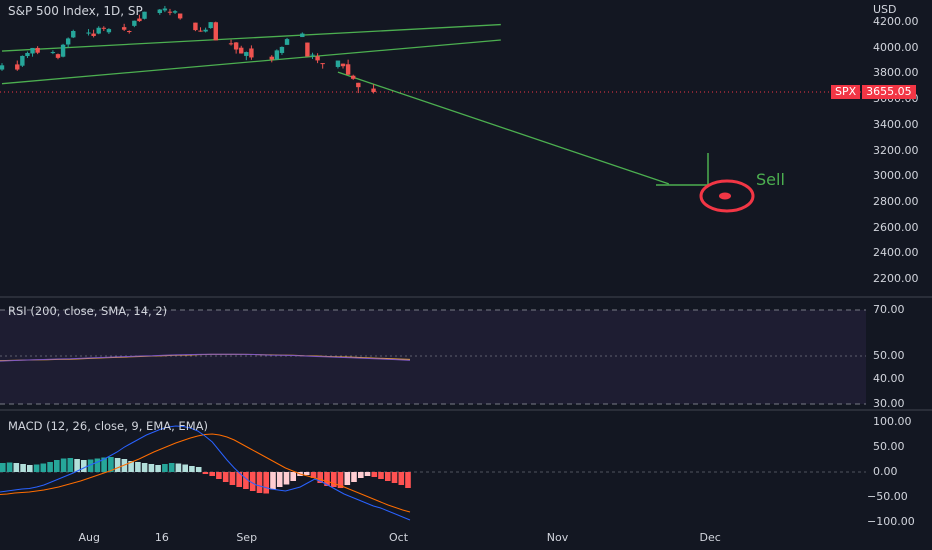 The width and height of the screenshot is (932, 550). Describe the element at coordinates (896, 124) in the screenshot. I see `price-tick-label: 3400.00` at that location.